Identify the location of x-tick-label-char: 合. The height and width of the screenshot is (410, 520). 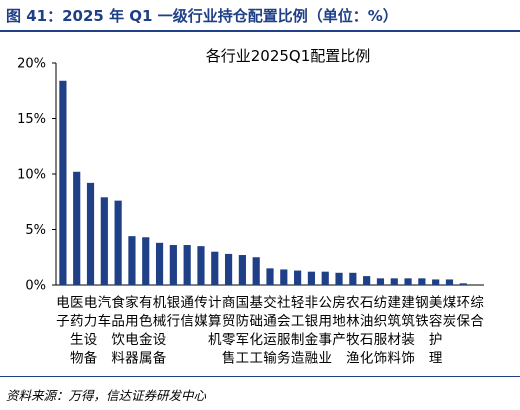
(477, 322).